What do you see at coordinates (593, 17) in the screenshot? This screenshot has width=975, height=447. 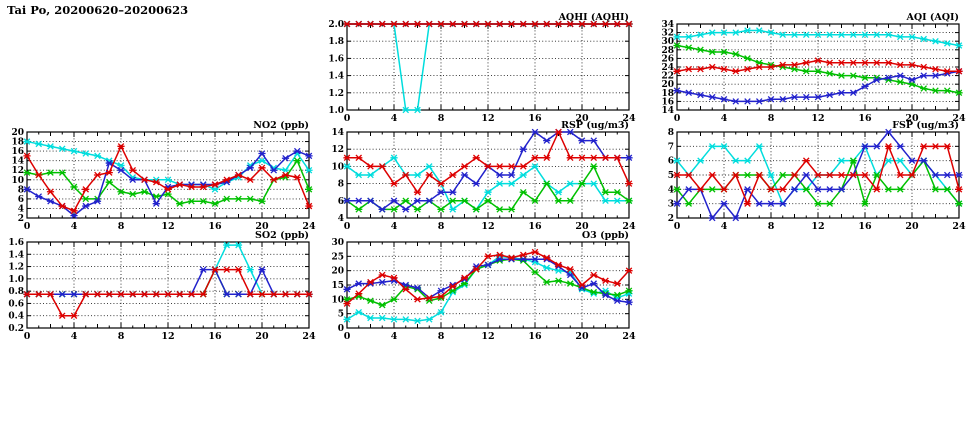 I see `svg-text: AQHI (AQHI)` at bounding box center [593, 17].